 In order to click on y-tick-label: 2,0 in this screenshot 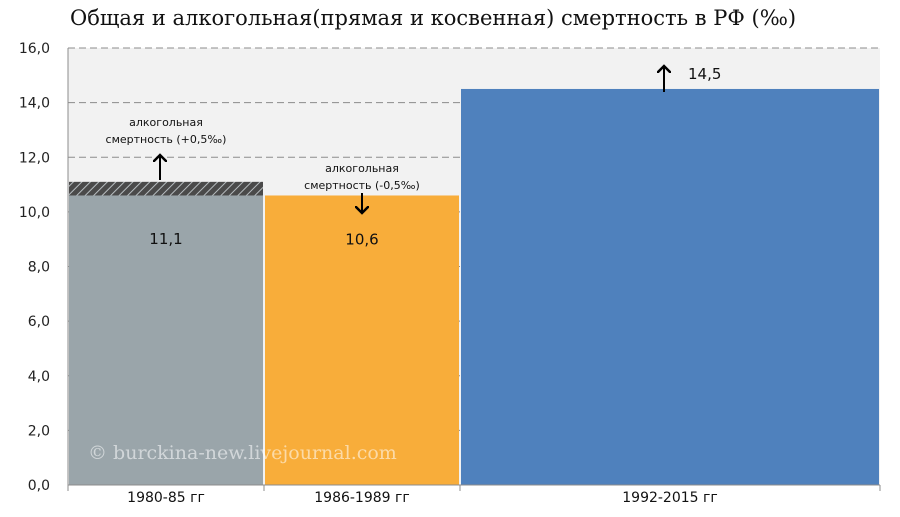, I will do `click(39, 431)`.